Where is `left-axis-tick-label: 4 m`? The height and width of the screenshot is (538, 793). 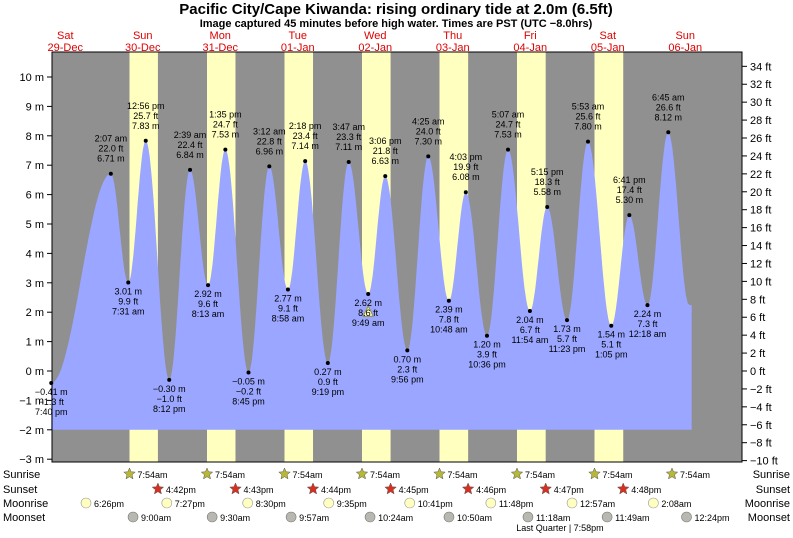
left-axis-tick-label: 4 m is located at coordinates (35, 254).